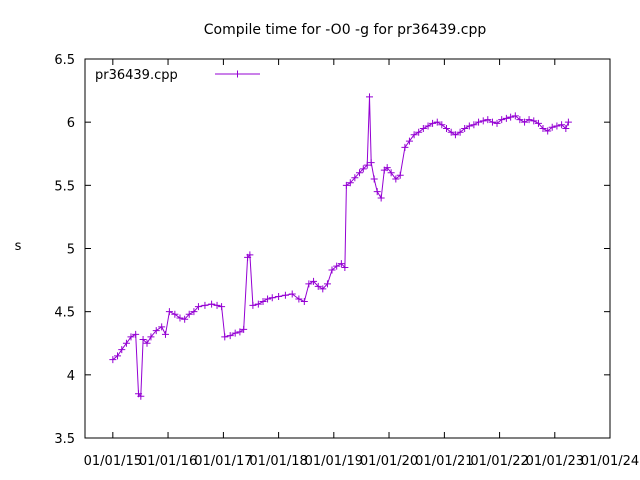 The image size is (640, 480). Describe the element at coordinates (278, 461) in the screenshot. I see `x-tick-label: 01/01/18` at that location.